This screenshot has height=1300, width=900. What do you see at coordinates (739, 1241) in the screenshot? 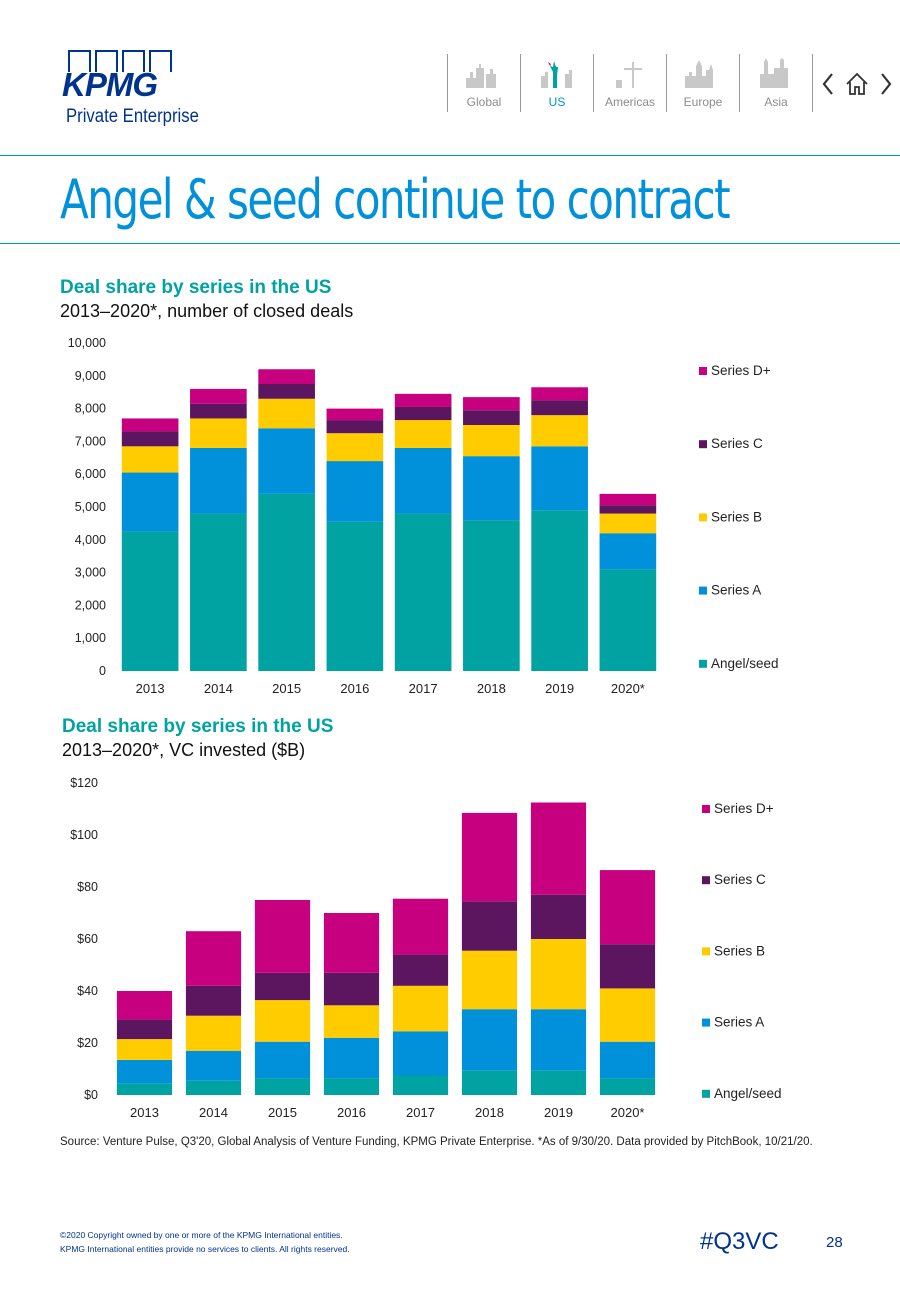
I see `hashtag: #Q3VC` at bounding box center [739, 1241].